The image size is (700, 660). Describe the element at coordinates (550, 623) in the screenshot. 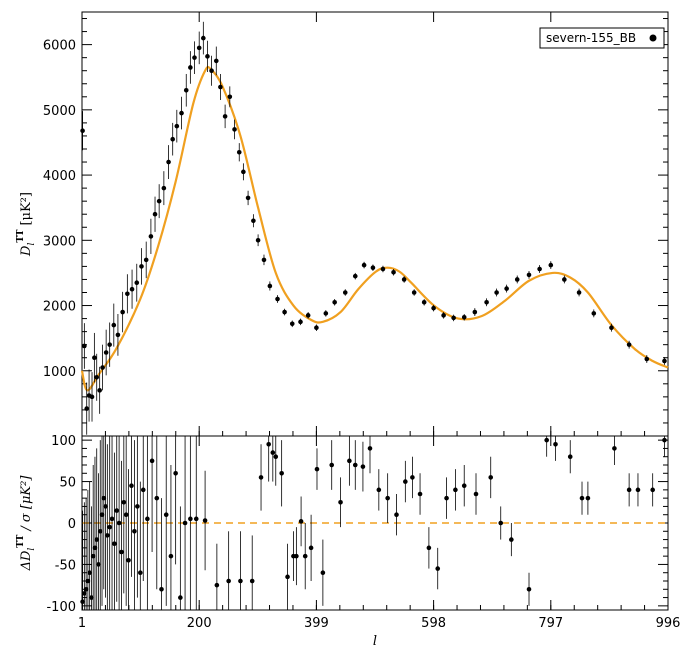

I see `x-tick-label: 797` at that location.